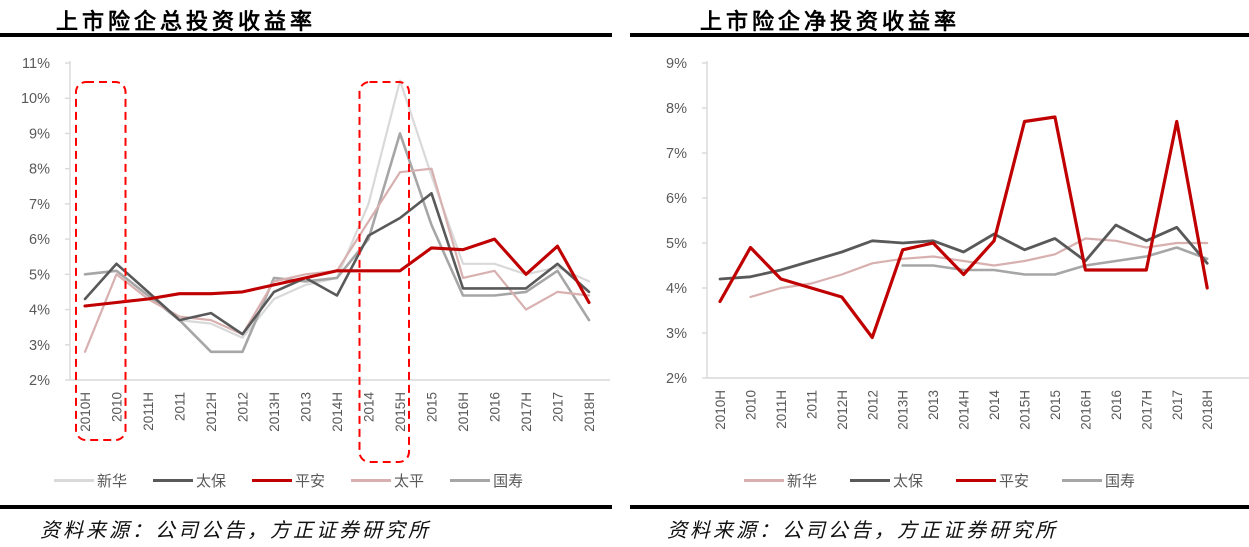 The image size is (1249, 547). Describe the element at coordinates (36, 64) in the screenshot. I see `y-axis-tick-label: 11%` at that location.